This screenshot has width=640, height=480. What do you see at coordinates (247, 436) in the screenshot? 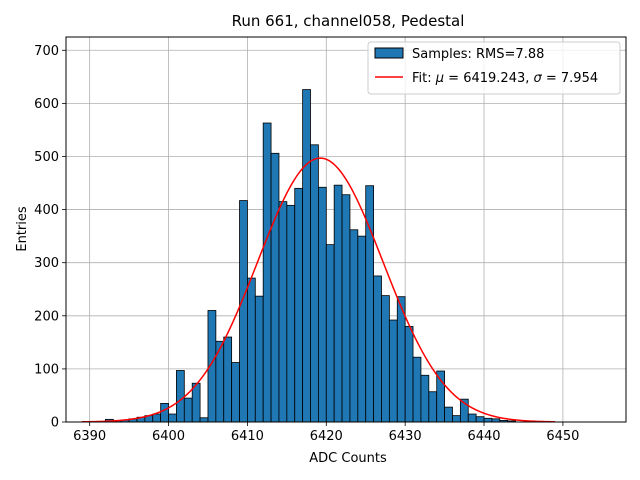
I see `x-tick-label: 6410` at bounding box center [247, 436].